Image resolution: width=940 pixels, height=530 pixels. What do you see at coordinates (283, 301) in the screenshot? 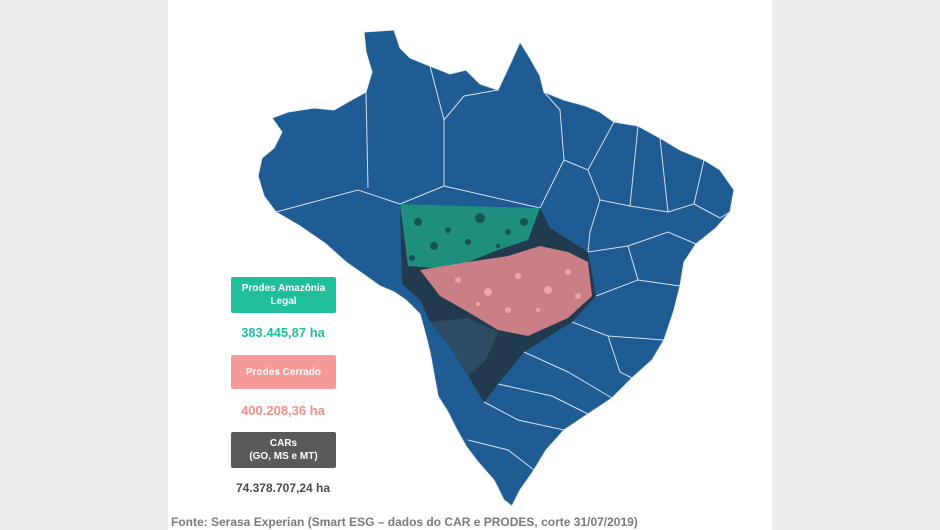
I see `legend-prodes-amazonia-line2: Legal` at bounding box center [283, 301].